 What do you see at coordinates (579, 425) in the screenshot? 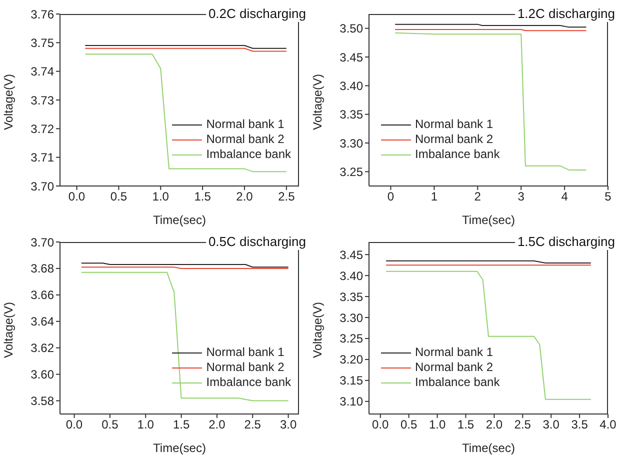
I see `x-tick-label: 3.5` at bounding box center [579, 425].